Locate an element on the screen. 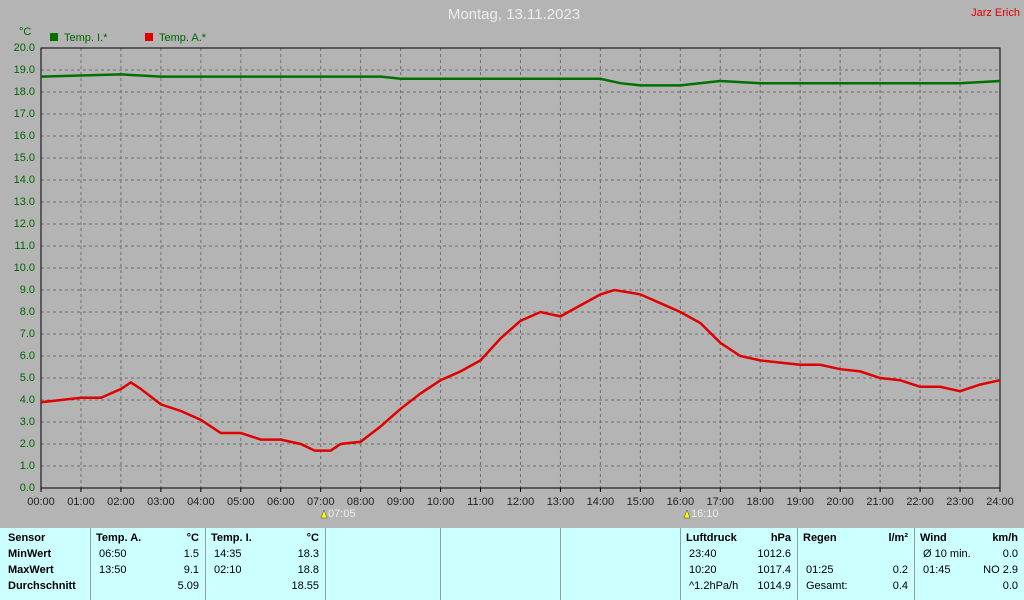 The height and width of the screenshot is (600, 1024). table-column: Temp. I. °C 14:35 18.3 02:10 18.8 18.55 is located at coordinates (265, 564).